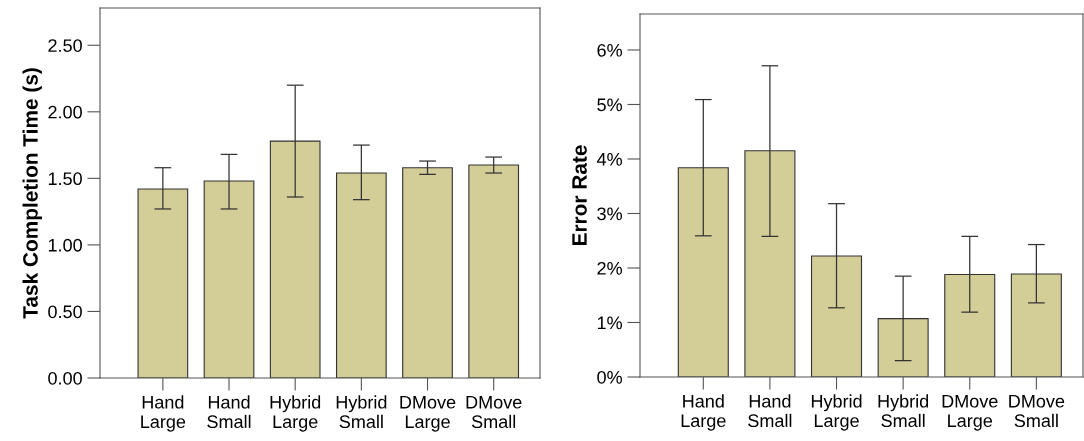 Image resolution: width=1084 pixels, height=441 pixels. Describe the element at coordinates (609, 105) in the screenshot. I see `y-tick-label: 5%` at that location.